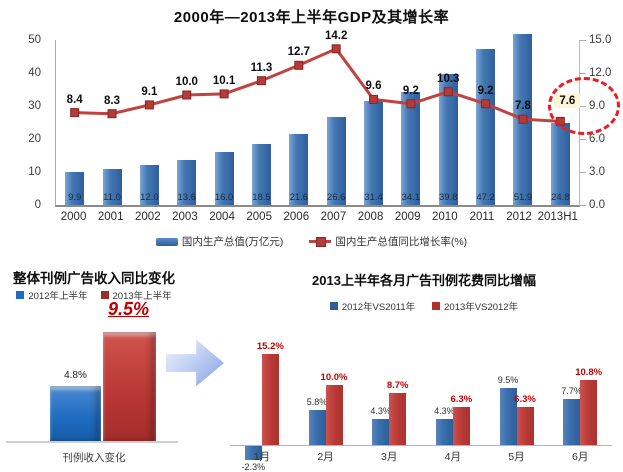 The width and height of the screenshot is (623, 472). What do you see at coordinates (597, 205) in the screenshot?
I see `y2-axis-tick-label: 0.0` at bounding box center [597, 205].